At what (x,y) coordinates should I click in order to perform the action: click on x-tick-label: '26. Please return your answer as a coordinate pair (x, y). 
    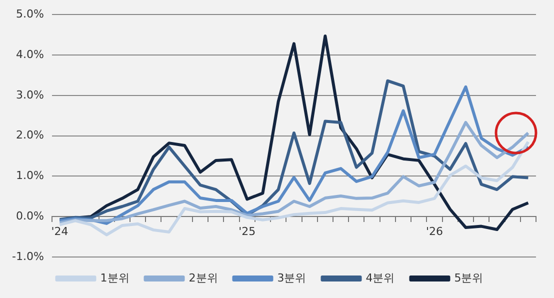
    Looking at the image, I should click on (435, 231).